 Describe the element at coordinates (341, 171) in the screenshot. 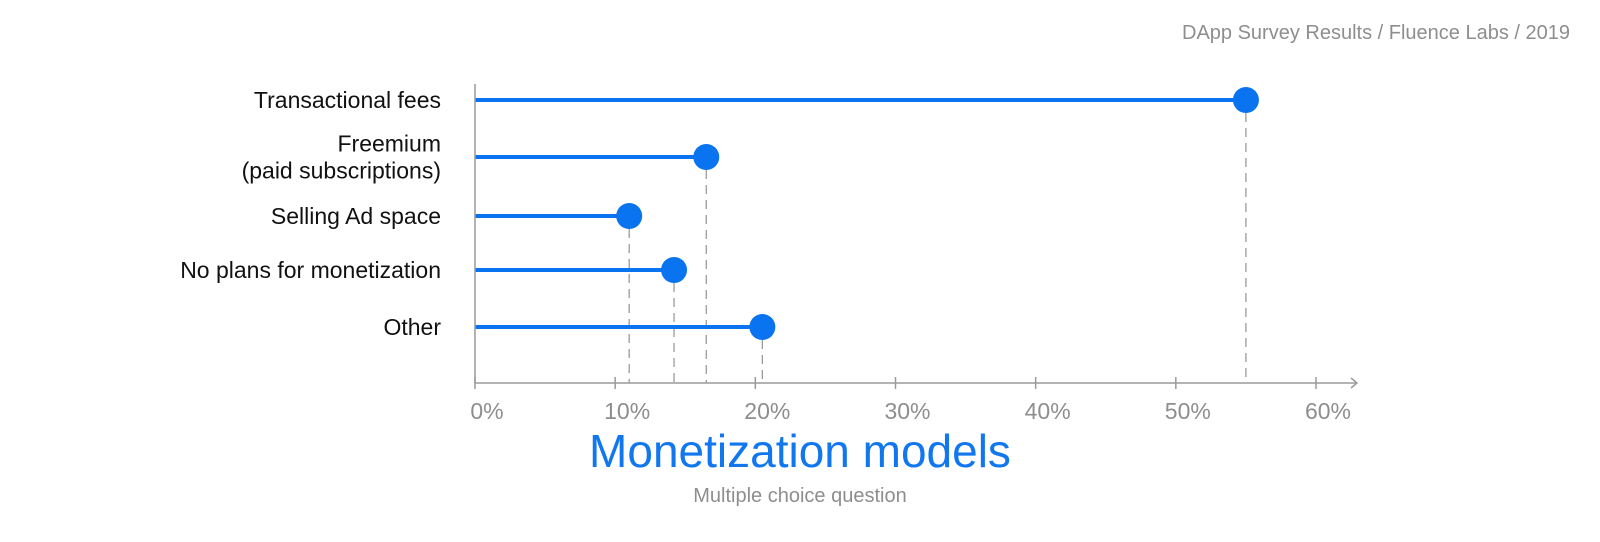

I see `category-label: (paid subscriptions)` at that location.